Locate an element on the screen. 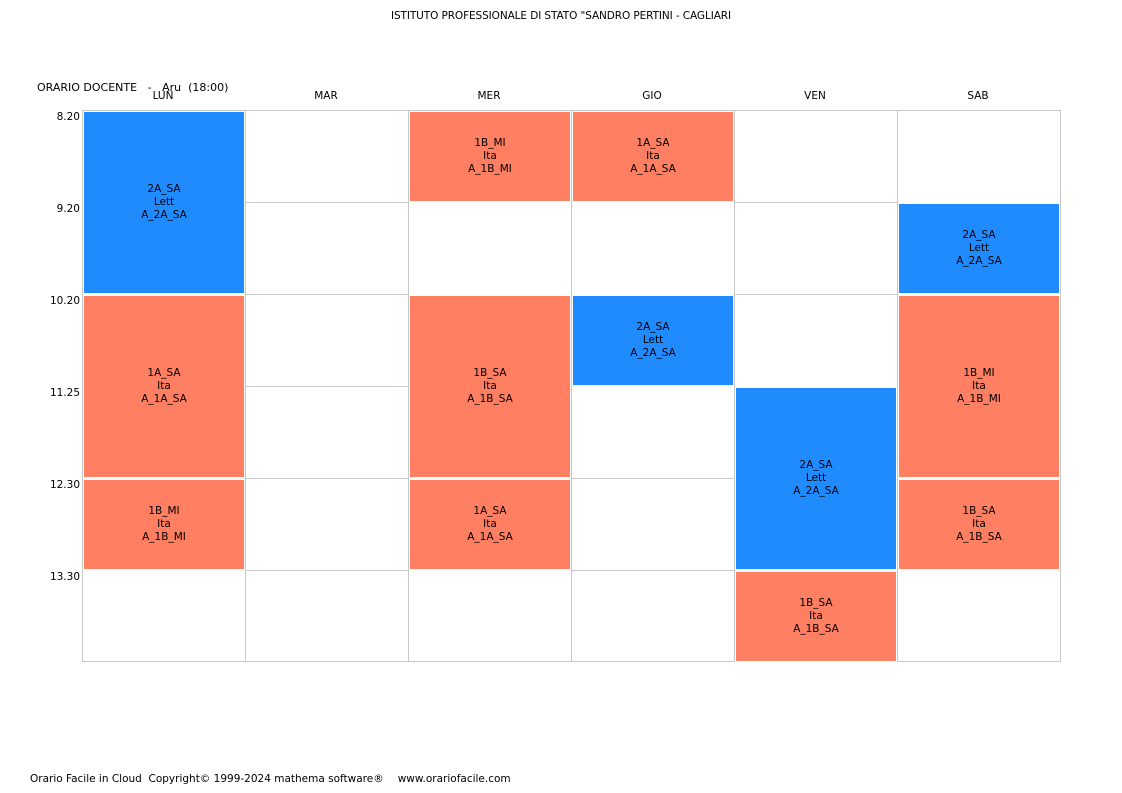  schedule-label: ORARIO DOCENTE is located at coordinates (87, 87).